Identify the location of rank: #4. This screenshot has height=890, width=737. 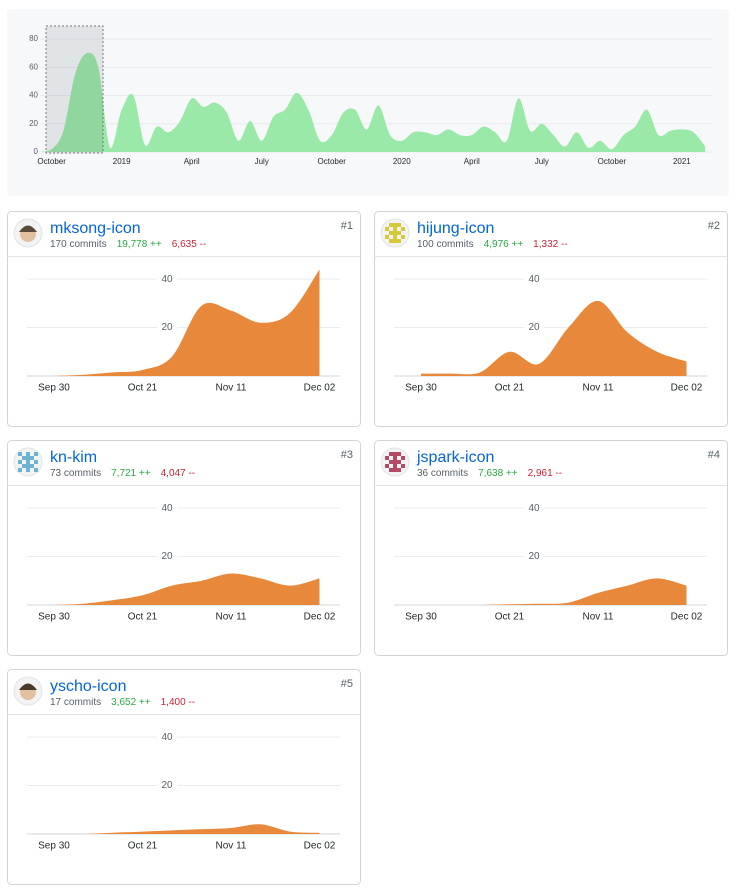
(714, 455).